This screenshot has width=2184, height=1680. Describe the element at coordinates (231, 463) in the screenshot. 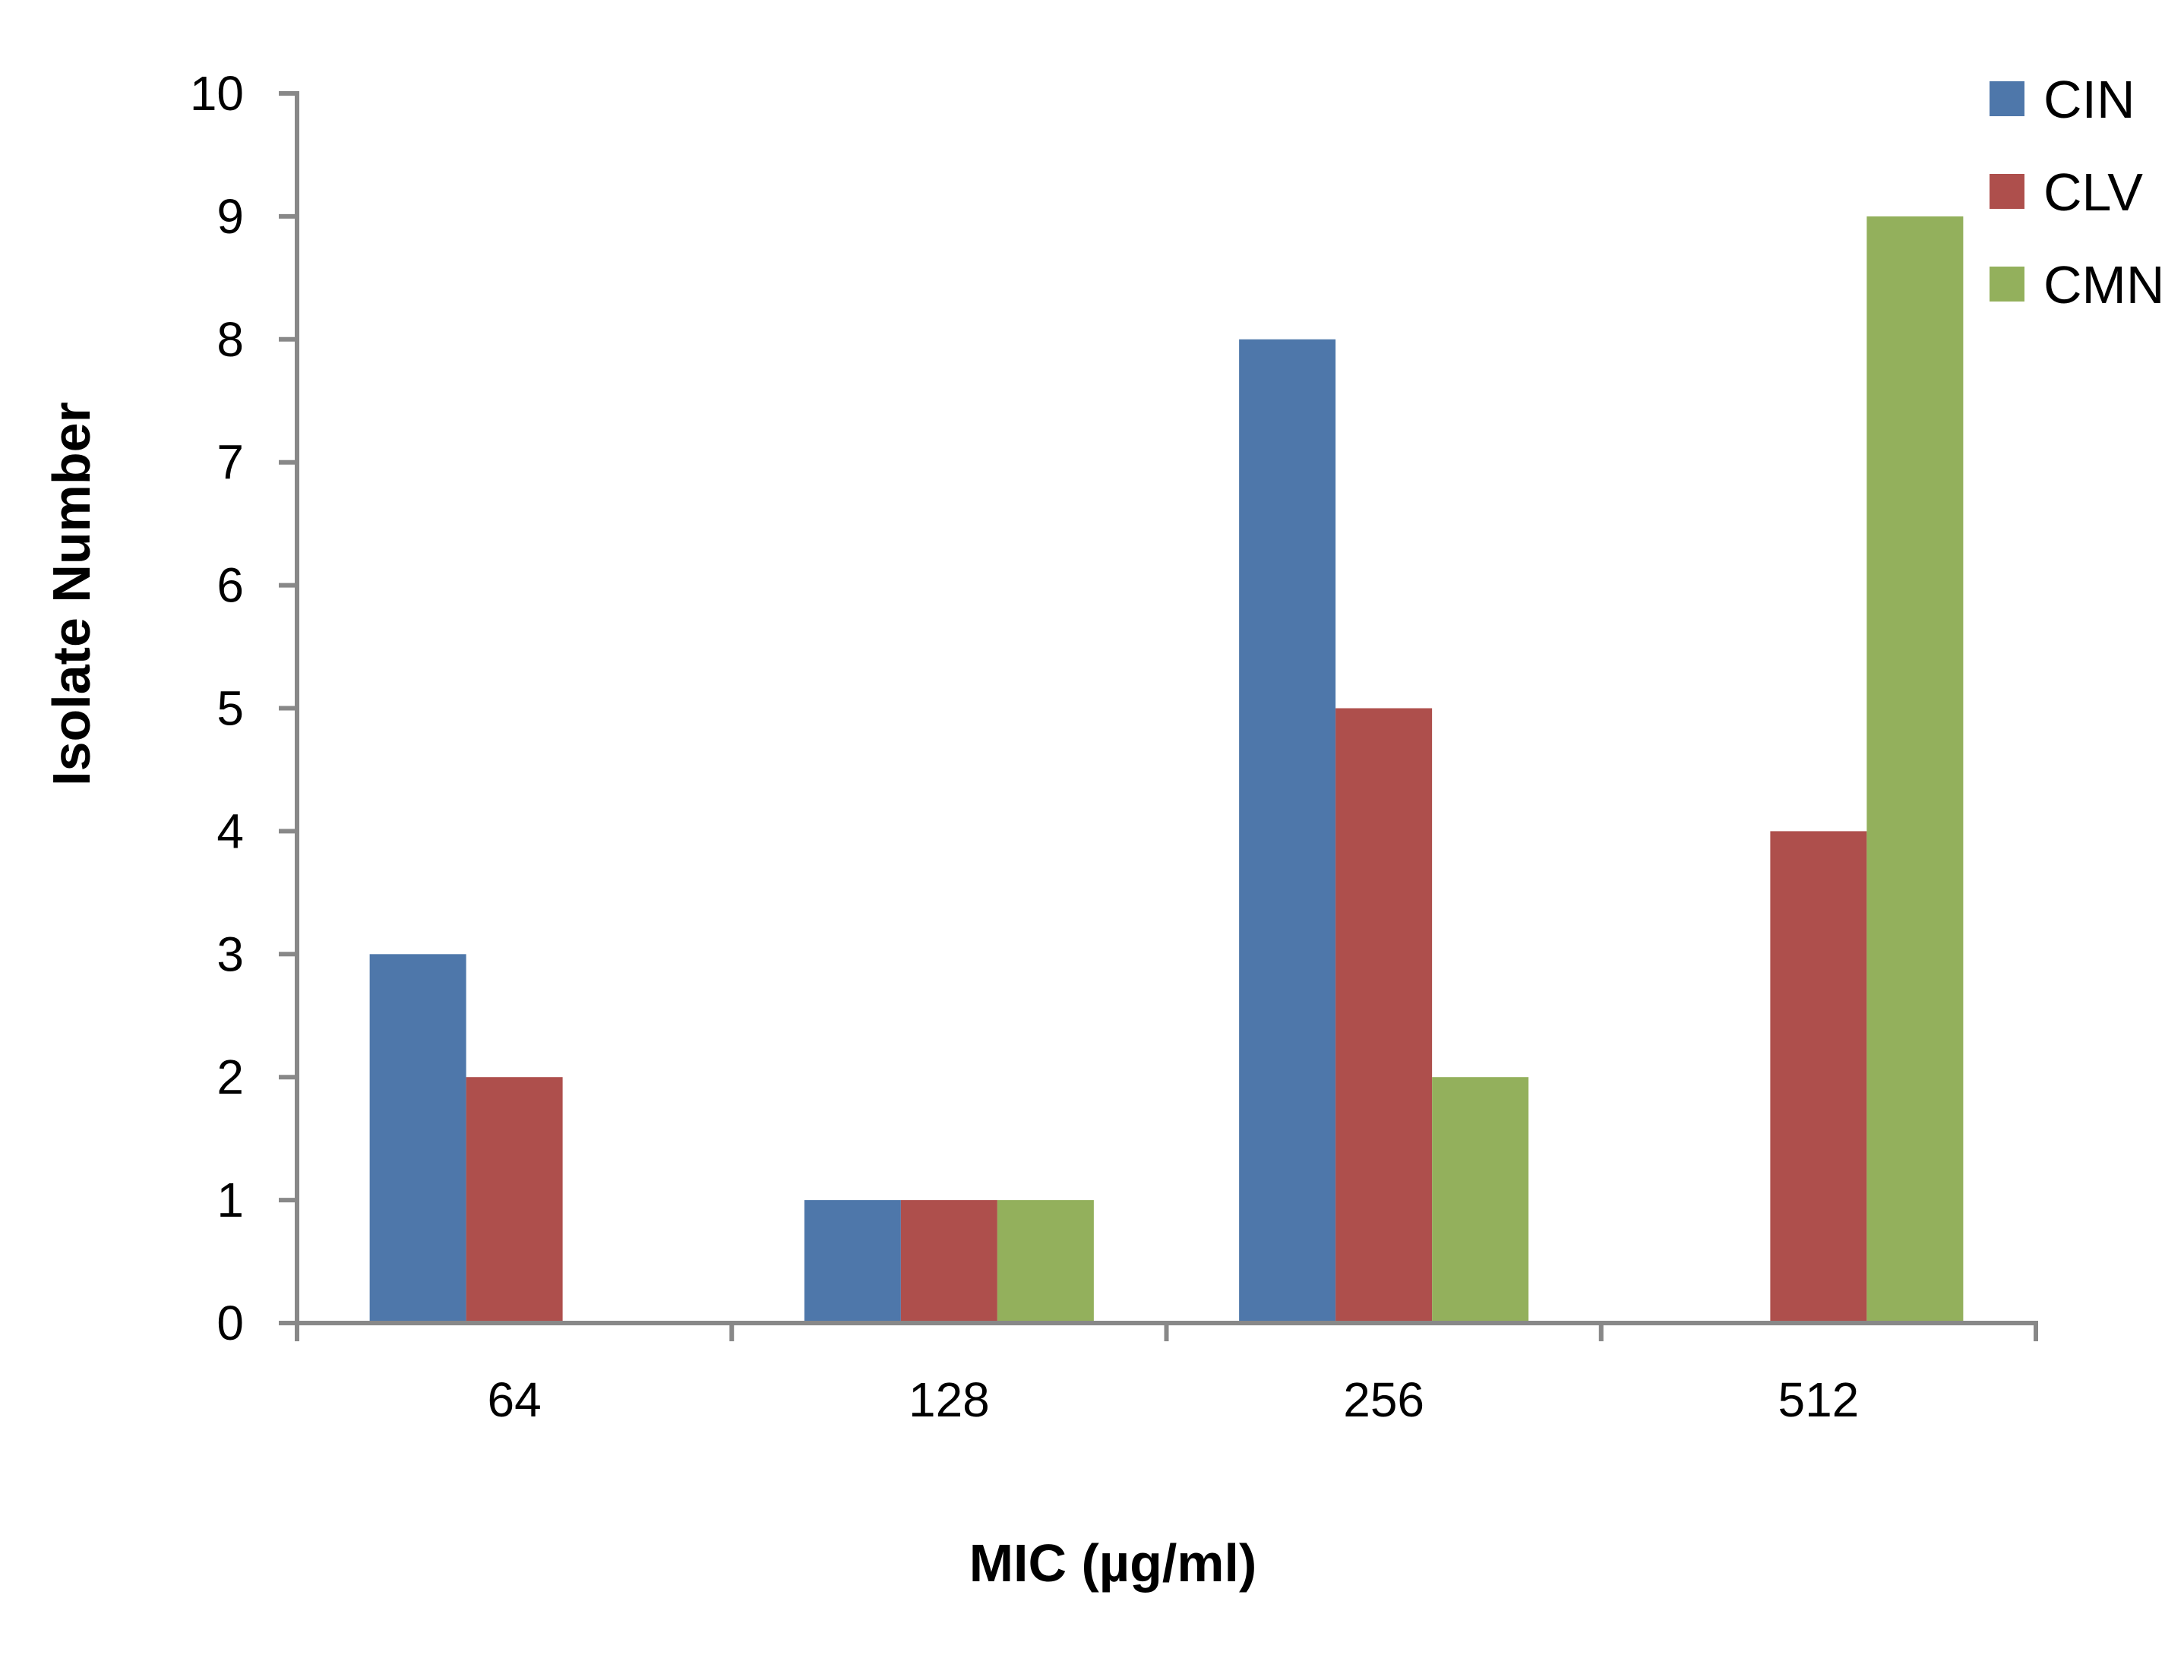

I see `y-tick-label: 7` at that location.